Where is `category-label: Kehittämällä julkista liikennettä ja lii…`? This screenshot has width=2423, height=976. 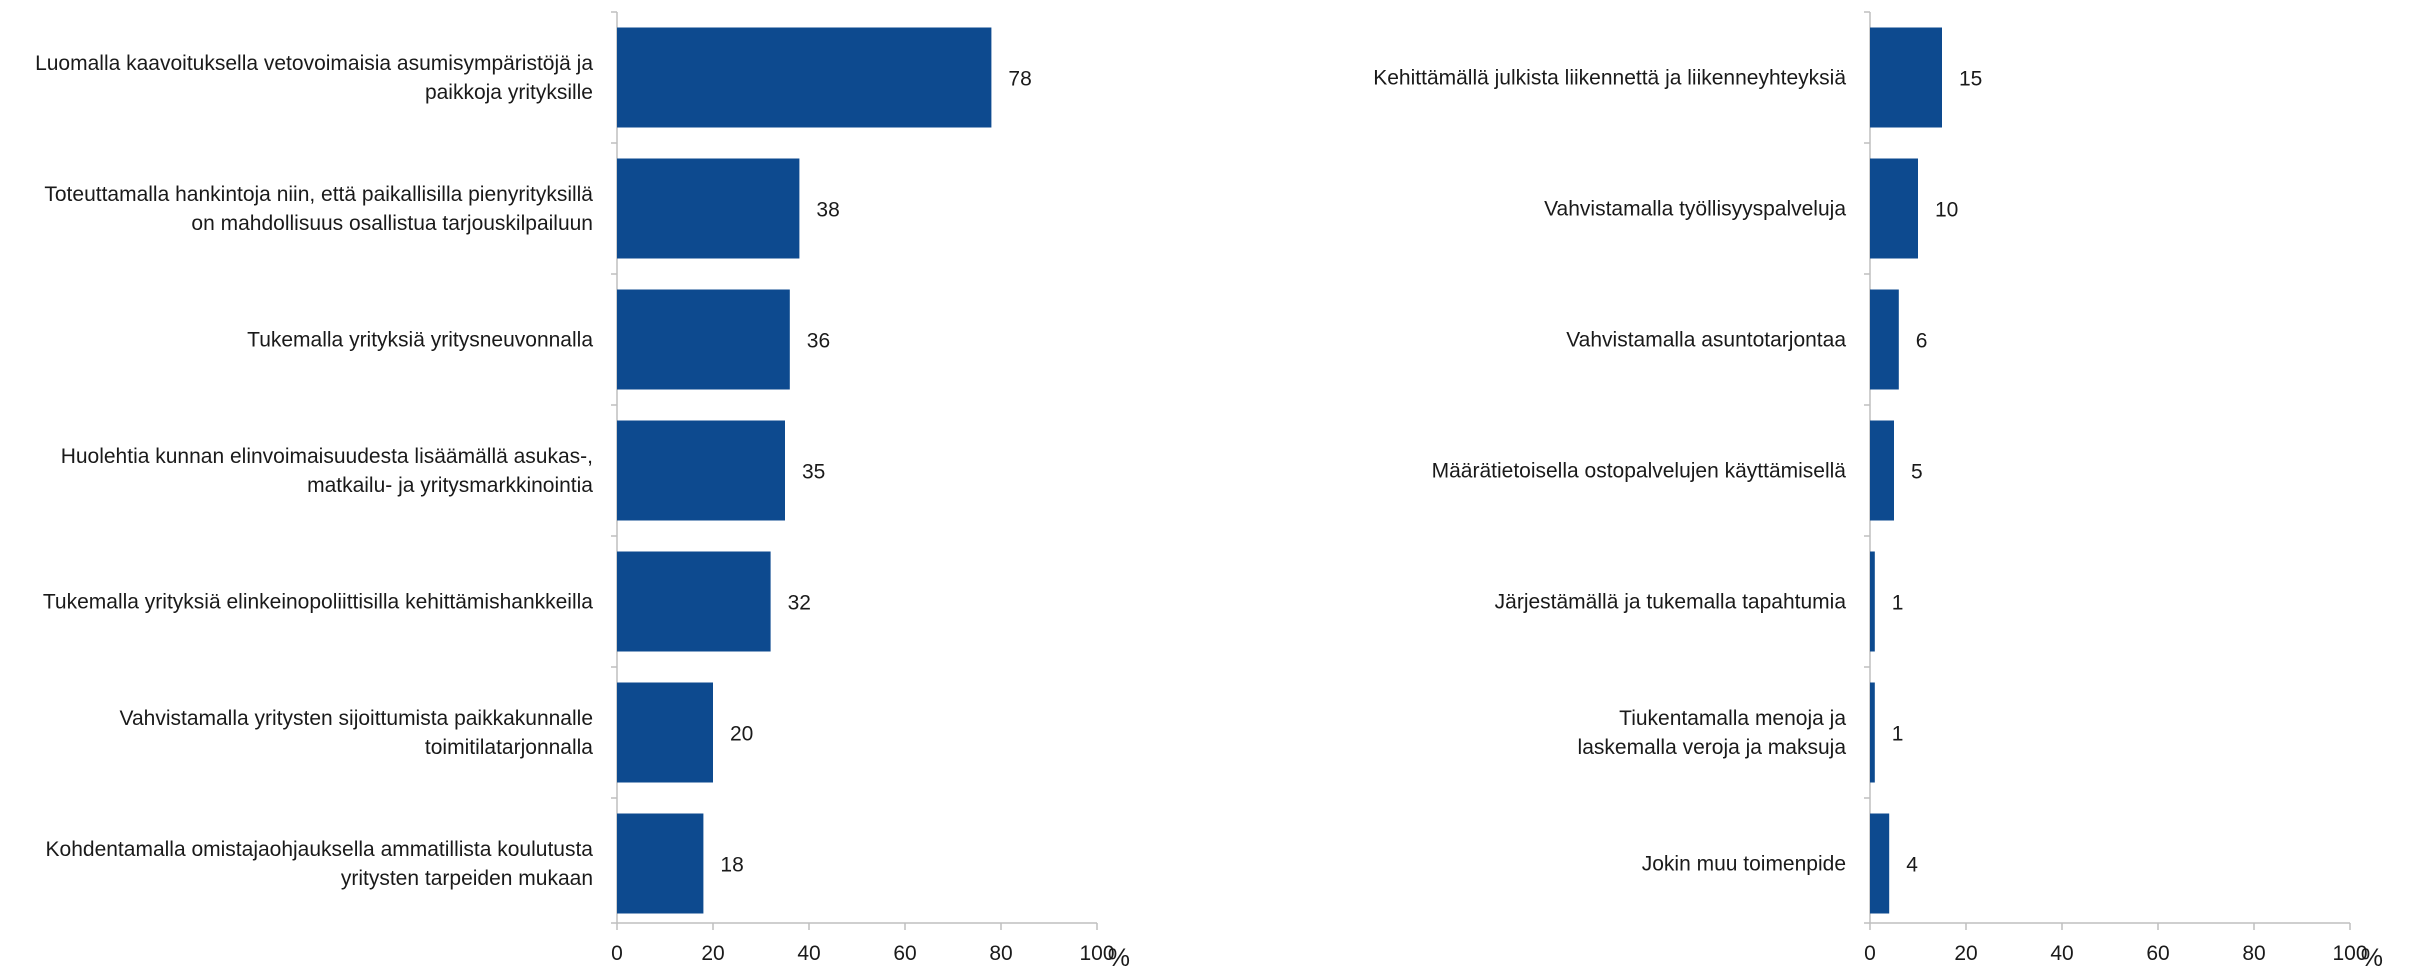 category-label: Kehittämällä julkista liikennettä ja lii… is located at coordinates (1609, 78).